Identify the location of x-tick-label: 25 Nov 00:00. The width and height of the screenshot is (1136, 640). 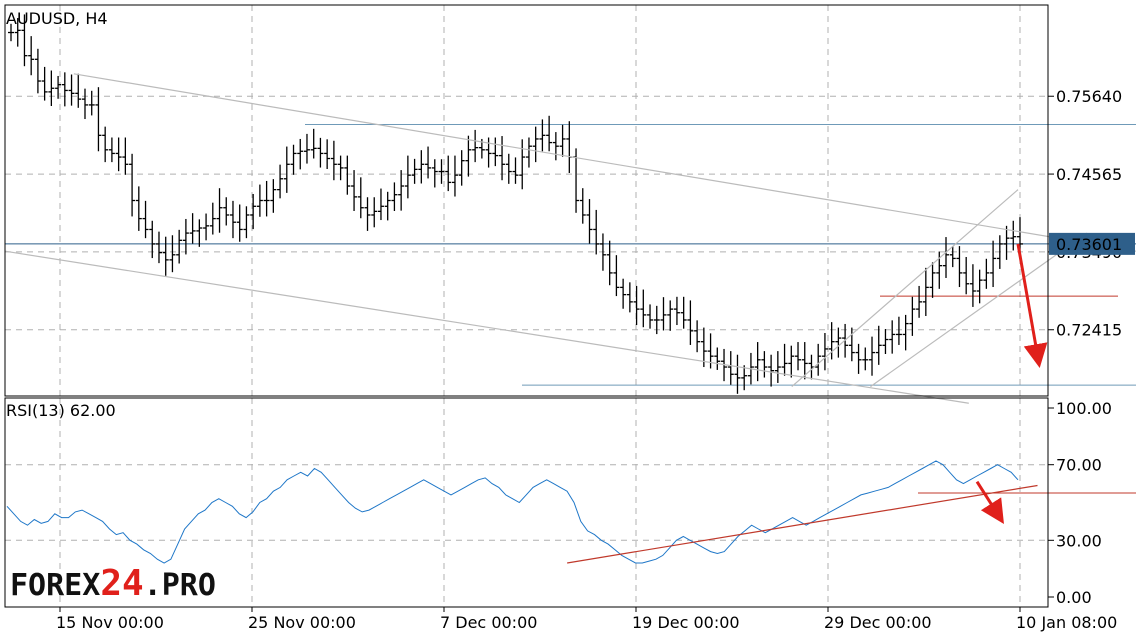
(302, 622).